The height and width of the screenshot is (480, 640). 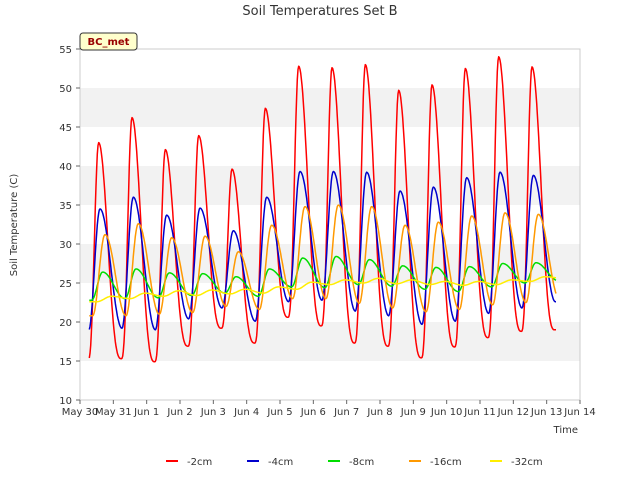 I want to click on station-badge-label: BC_met, so click(x=109, y=42).